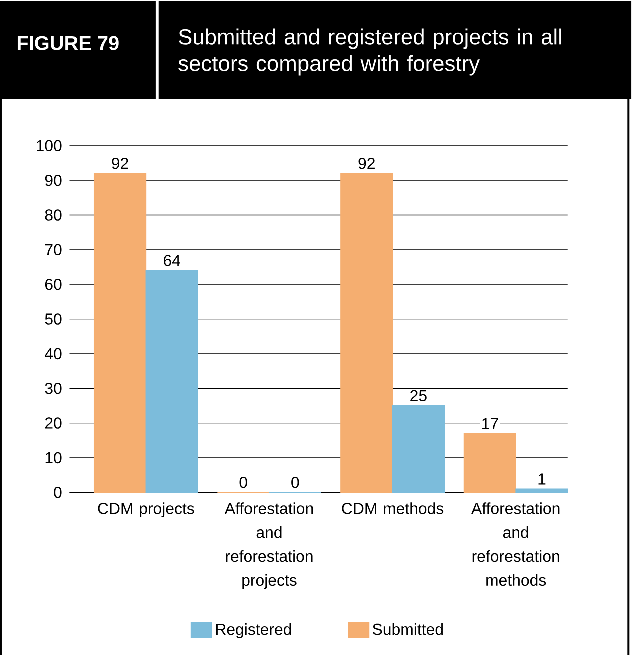 This screenshot has width=632, height=656. Describe the element at coordinates (54, 215) in the screenshot. I see `y-tick-label: 80` at that location.